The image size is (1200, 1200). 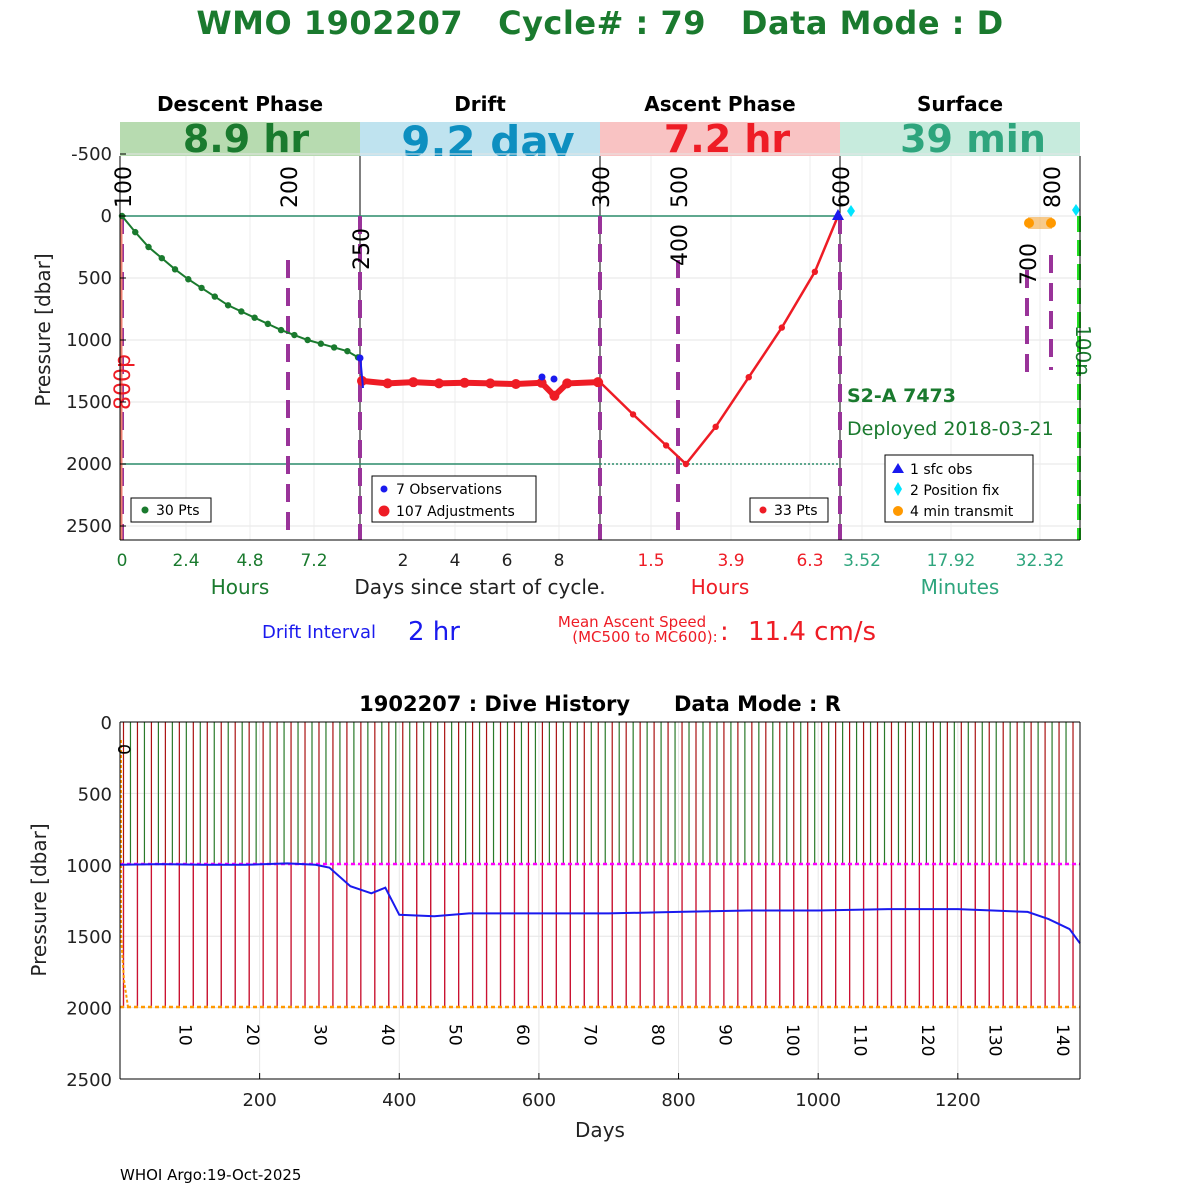 I want to click on cycle-label: 80, so click(x=657, y=1035).